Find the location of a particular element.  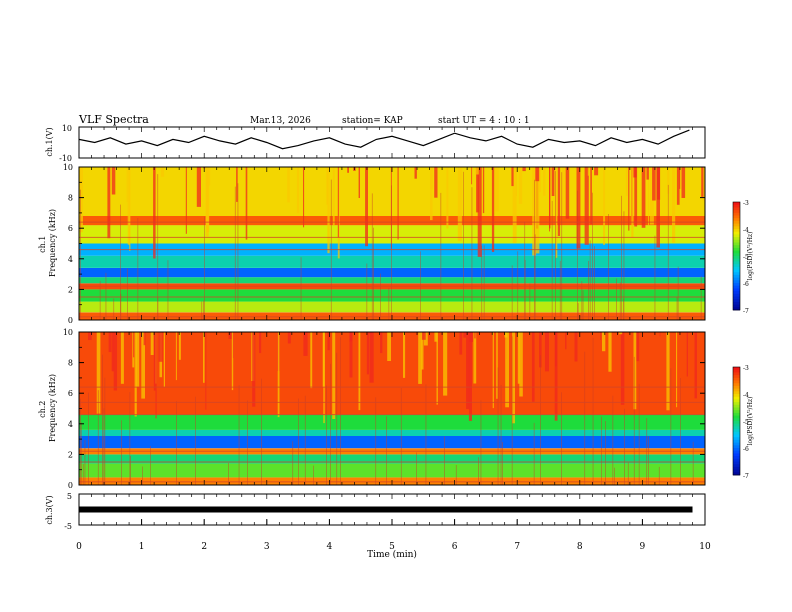

time-tick-label-0: 0 is located at coordinates (79, 547).